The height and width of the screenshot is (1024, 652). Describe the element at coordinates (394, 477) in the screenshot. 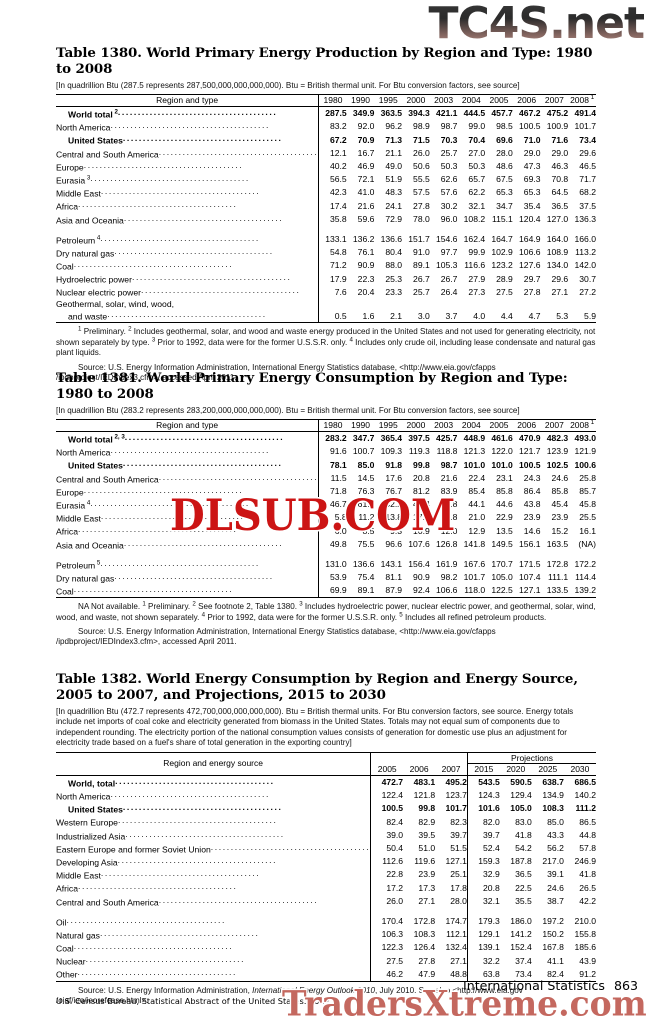

I see `data-cell: 17.6` at that location.